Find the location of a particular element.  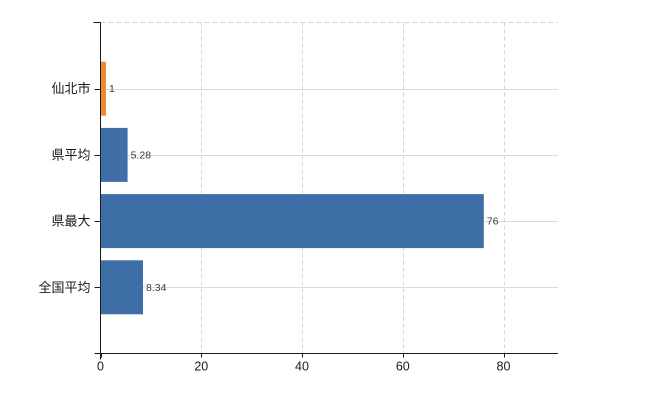

x-tick-label: 20 is located at coordinates (201, 367).